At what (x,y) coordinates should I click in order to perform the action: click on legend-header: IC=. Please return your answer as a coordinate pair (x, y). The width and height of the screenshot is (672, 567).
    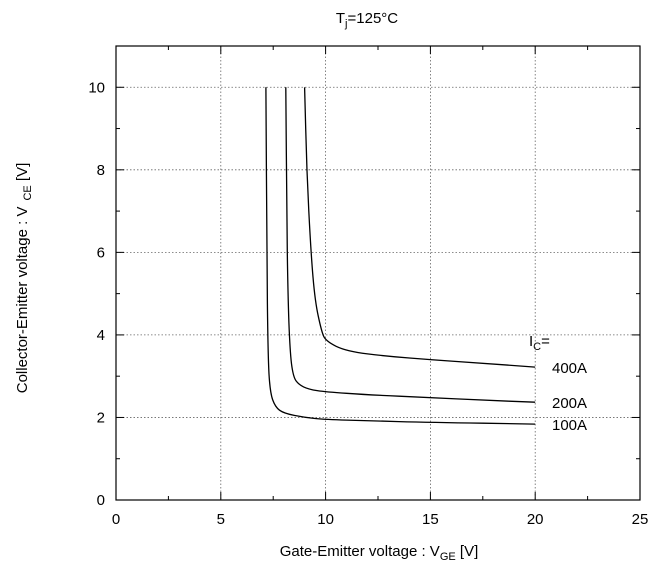
    Looking at the image, I should click on (539, 343).